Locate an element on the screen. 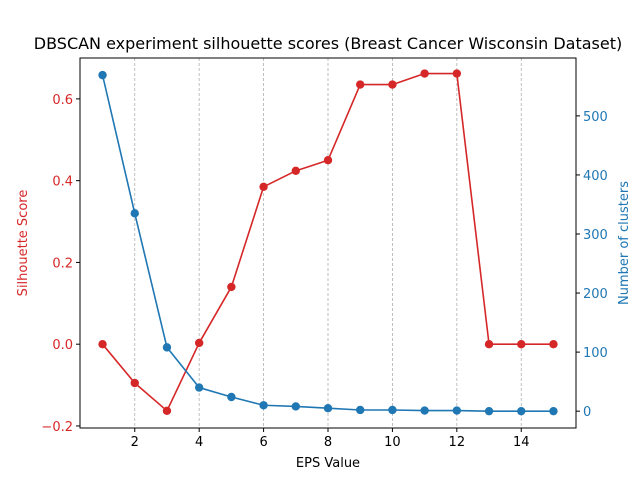 Image resolution: width=640 pixels, height=480 pixels. left-y-tick-label: 0.2 is located at coordinates (62, 263).